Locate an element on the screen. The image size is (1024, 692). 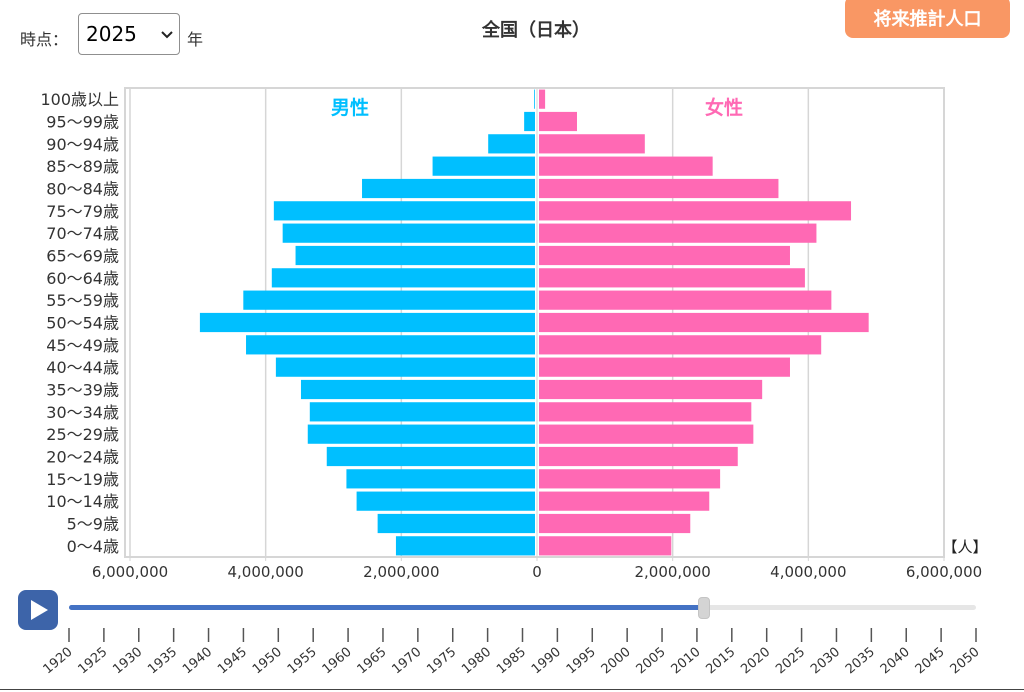
female-label: 女性 is located at coordinates (724, 107).